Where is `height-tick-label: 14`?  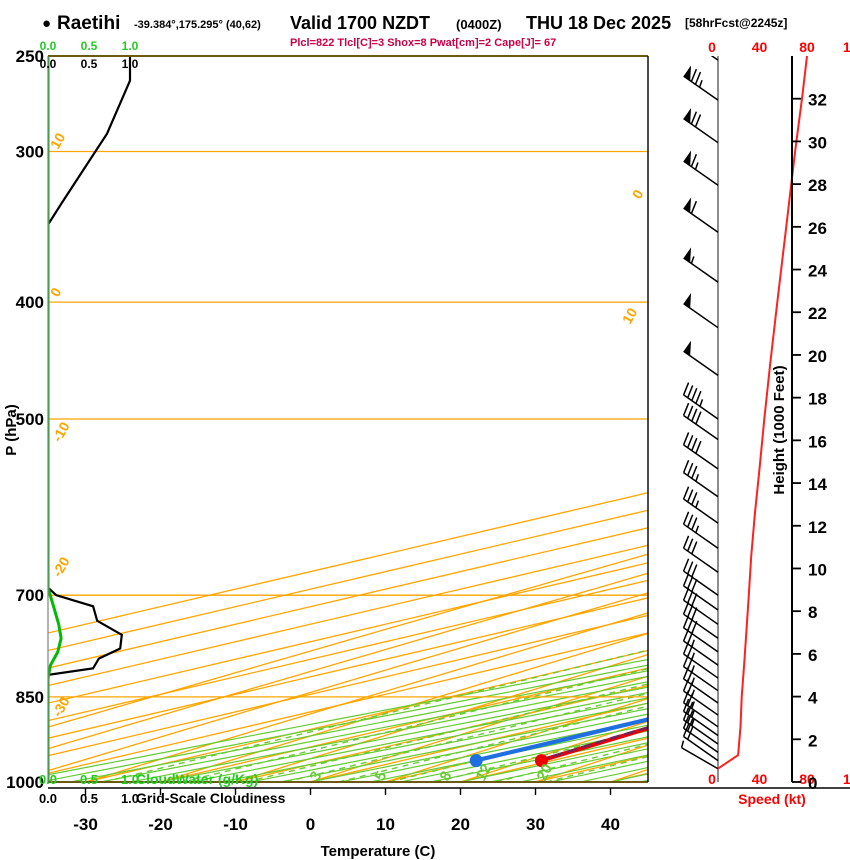 height-tick-label: 14 is located at coordinates (817, 484).